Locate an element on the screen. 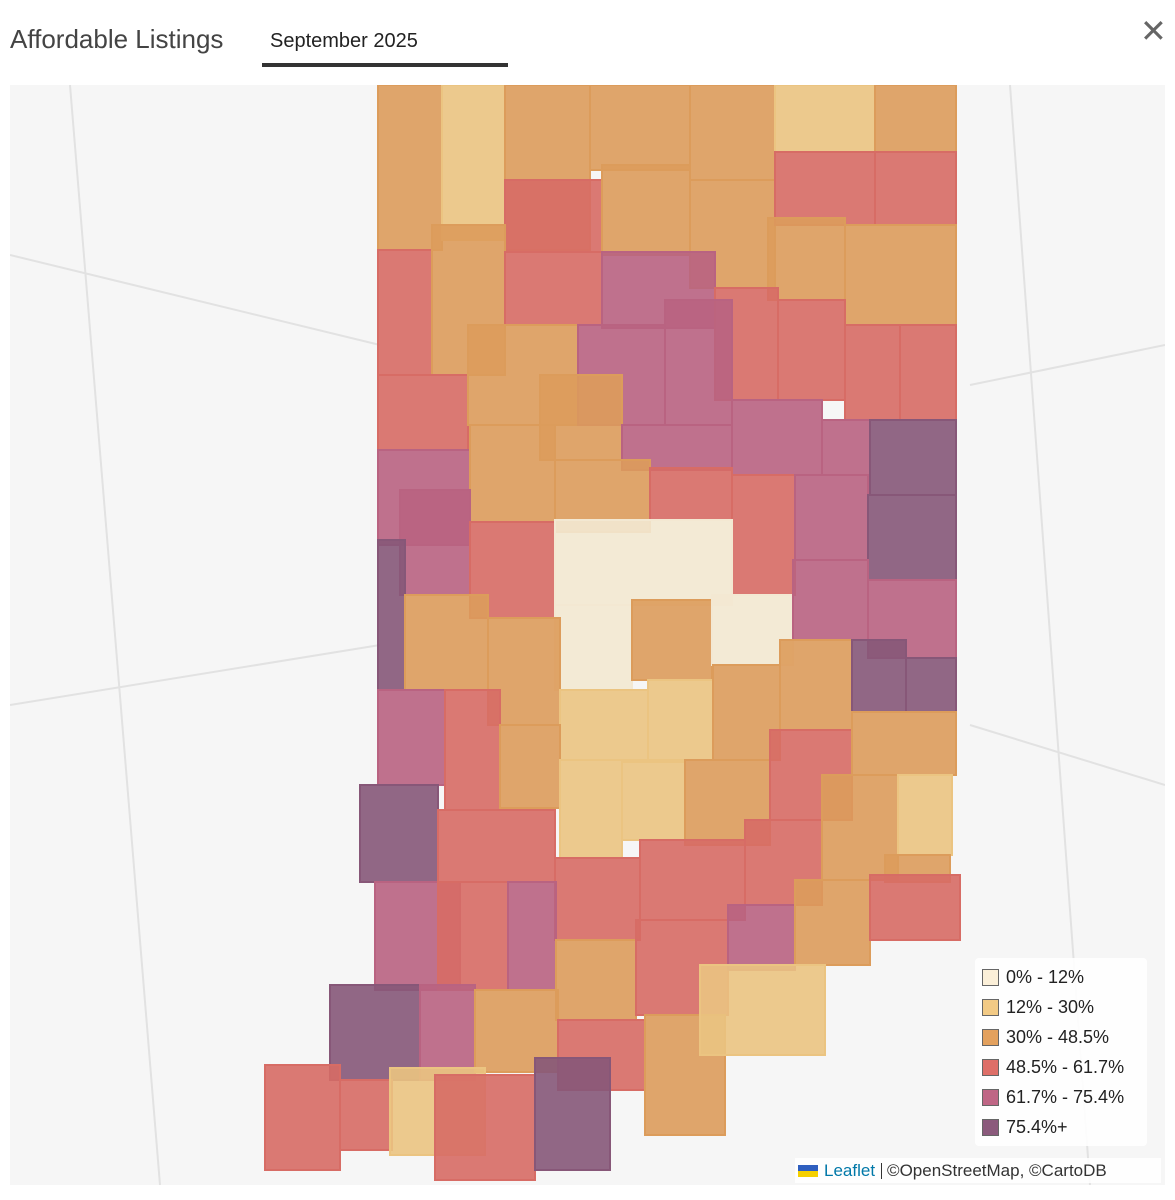  legend-label: 48.5% - 61.7% is located at coordinates (1065, 1066).